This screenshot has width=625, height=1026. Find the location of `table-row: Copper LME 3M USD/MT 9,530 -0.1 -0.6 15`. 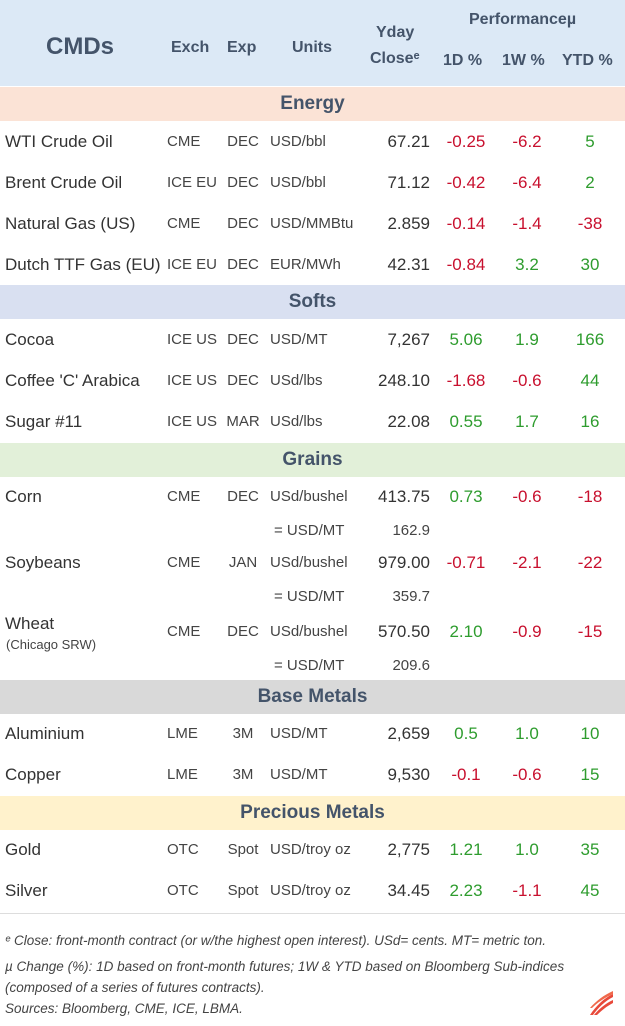

table-row: Copper LME 3M USD/MT 9,530 -0.1 -0.6 15 is located at coordinates (312, 775).